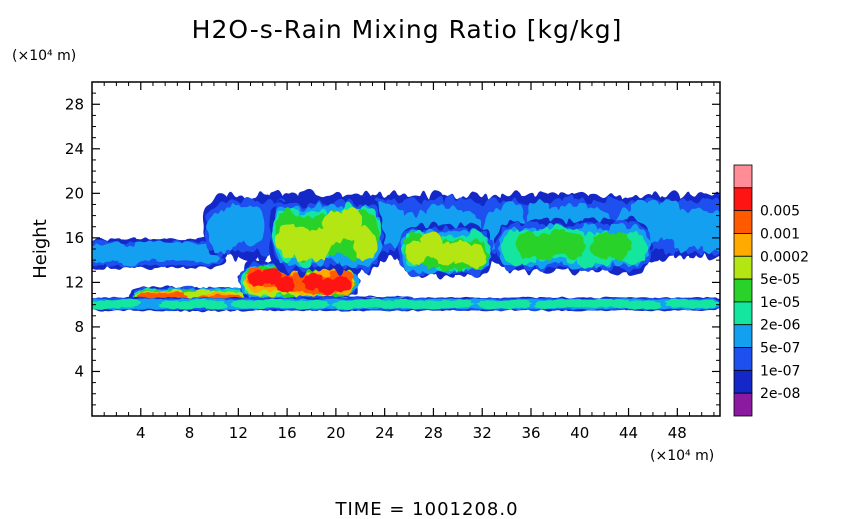  I want to click on x-tick-label: 12, so click(238, 433).